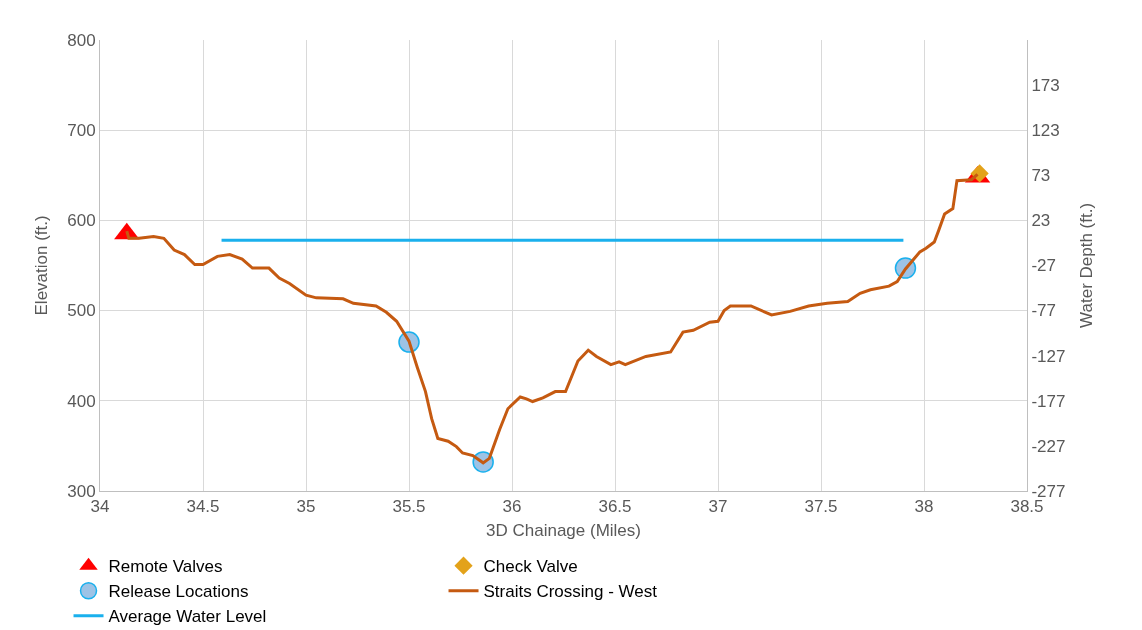  What do you see at coordinates (563, 530) in the screenshot?
I see `x-axis-title: 3D Chainage (Miles)` at bounding box center [563, 530].